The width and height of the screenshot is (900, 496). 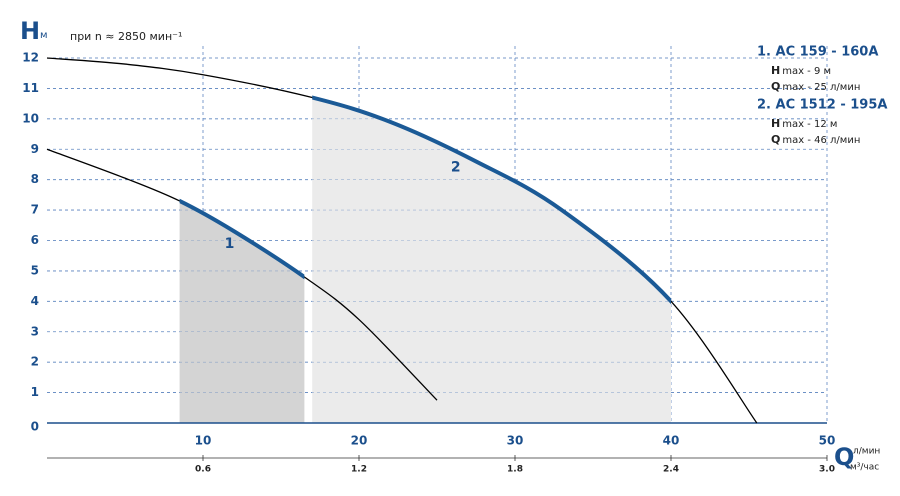 What do you see at coordinates (35, 240) in the screenshot?
I see `y-tick-label: 6` at bounding box center [35, 240].